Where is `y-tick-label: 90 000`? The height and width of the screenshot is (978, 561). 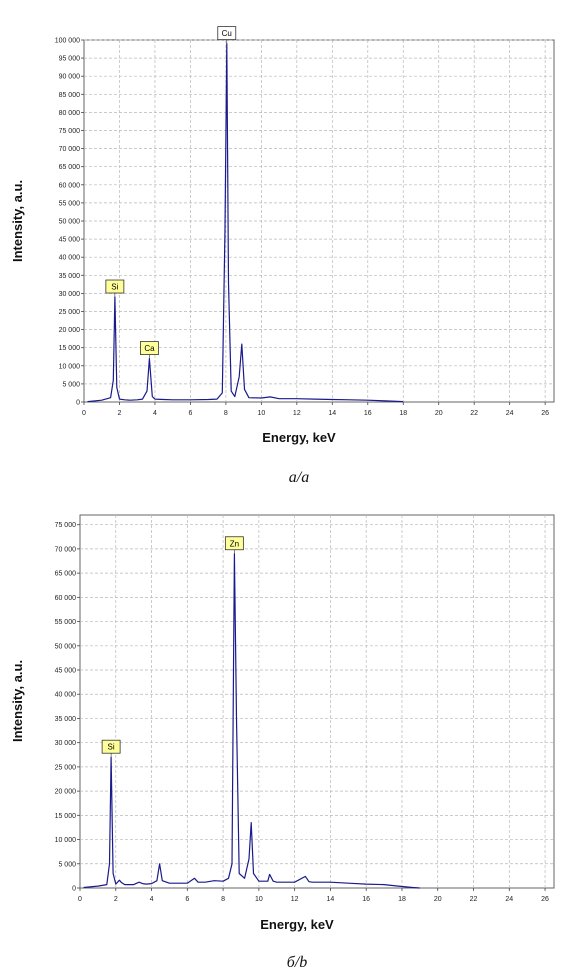
y-tick-label: 90 000 is located at coordinates (70, 77).